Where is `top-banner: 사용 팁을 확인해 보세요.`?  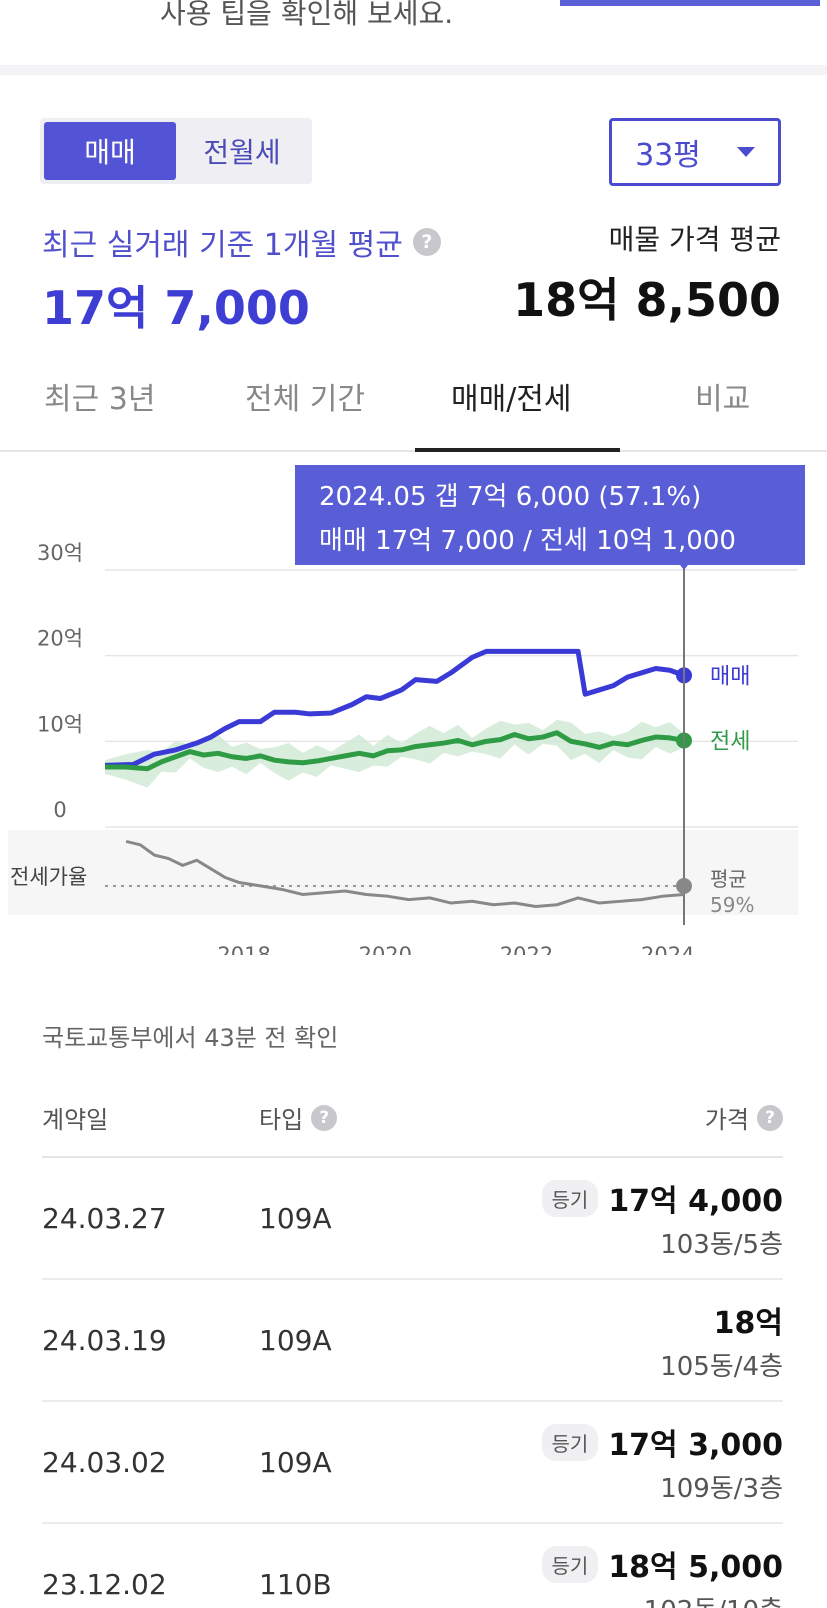
top-banner: 사용 팁을 확인해 보세요. is located at coordinates (413, 37).